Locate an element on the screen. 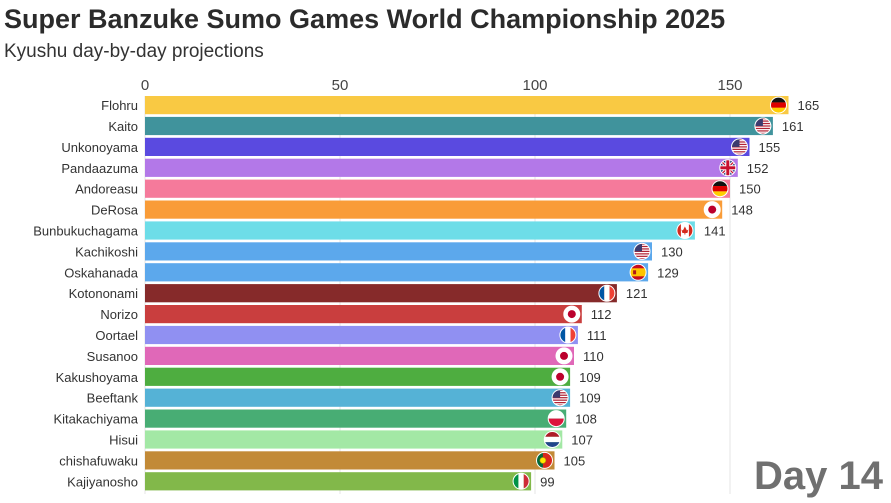 The width and height of the screenshot is (891, 503). value-label: 109 is located at coordinates (590, 377).